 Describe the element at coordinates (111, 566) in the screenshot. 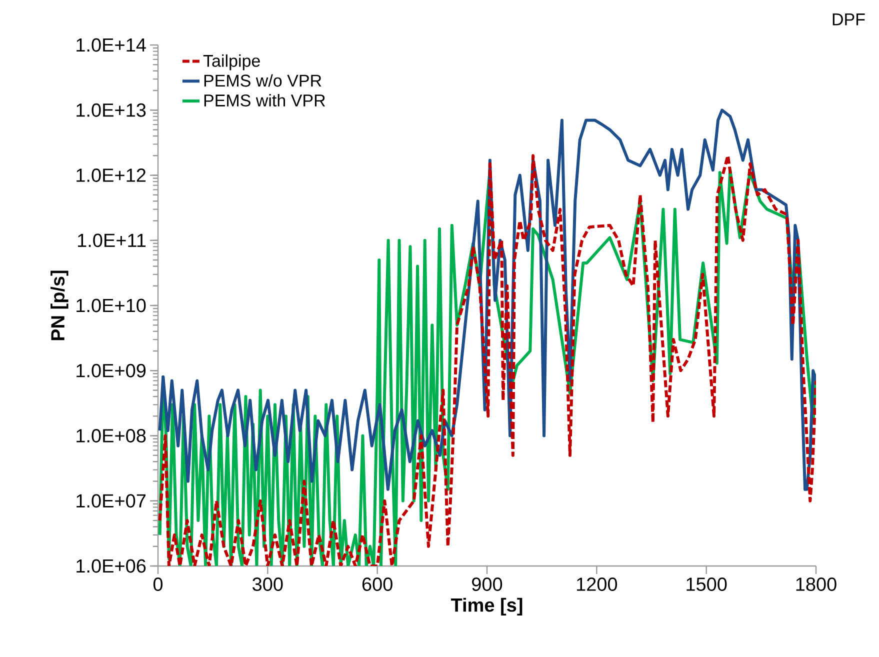

I see `y-tick-label: 1.0E+06` at that location.